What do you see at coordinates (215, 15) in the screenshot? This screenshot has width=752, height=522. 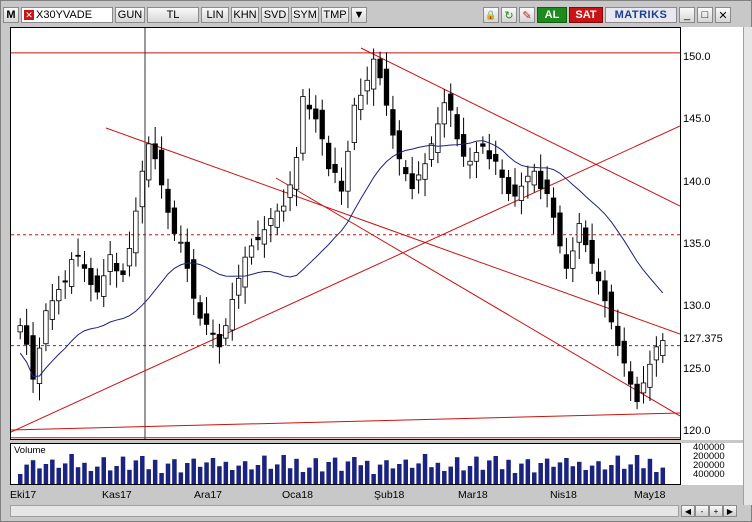 I see `scale-button: LIN` at bounding box center [215, 15].